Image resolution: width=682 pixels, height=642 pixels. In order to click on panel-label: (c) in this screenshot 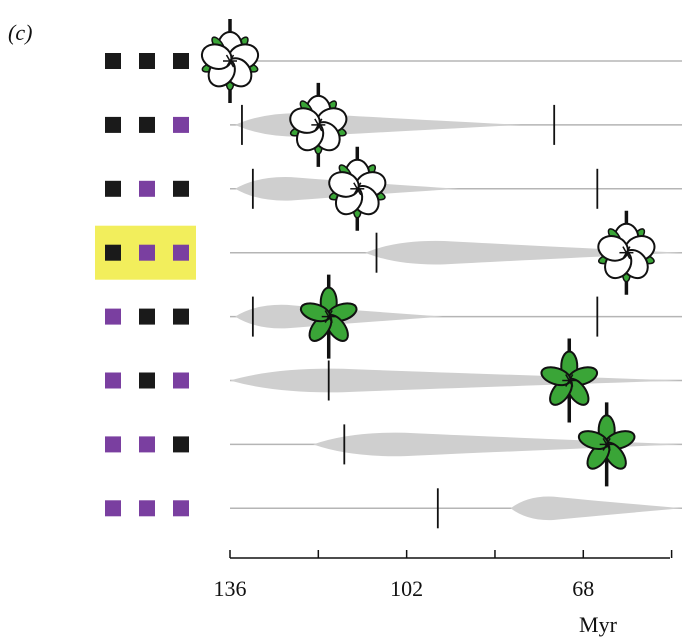, I will do `click(20, 32)`.